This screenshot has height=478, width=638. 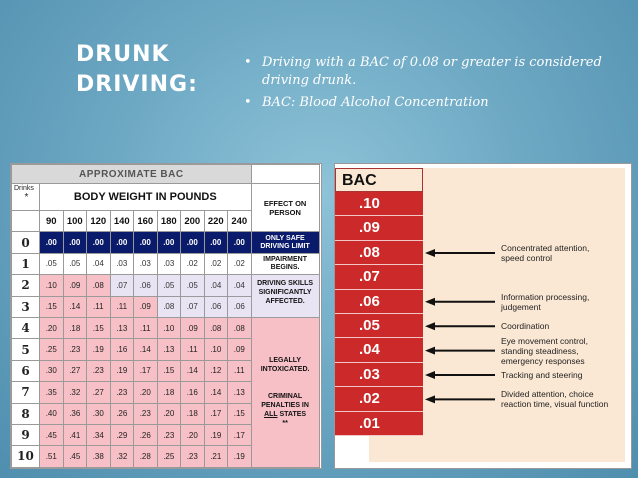 What do you see at coordinates (25, 392) in the screenshot?
I see `drinks-count: 7` at bounding box center [25, 392].